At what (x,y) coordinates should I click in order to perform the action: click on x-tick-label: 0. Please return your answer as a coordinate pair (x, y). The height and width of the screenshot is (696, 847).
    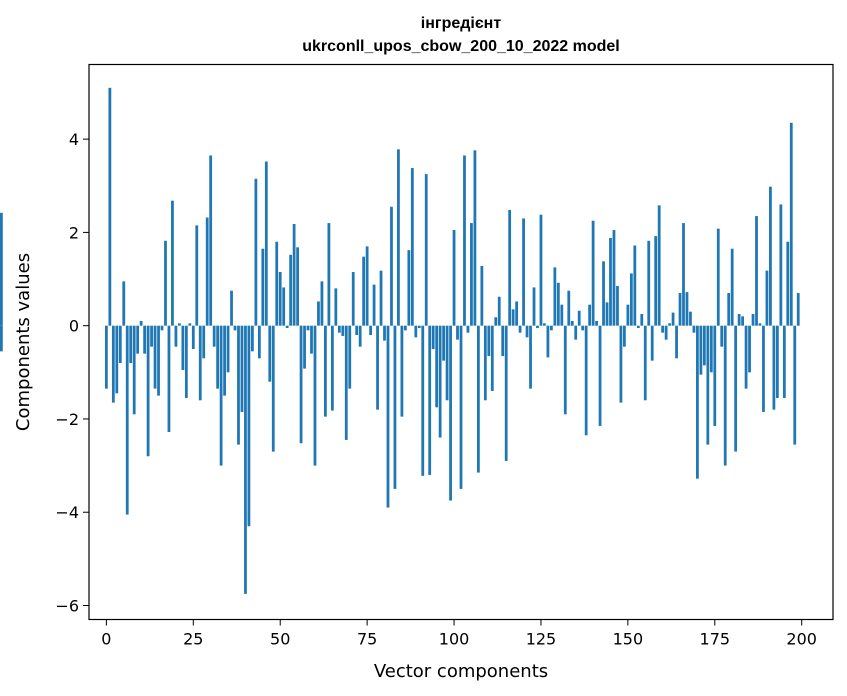
    Looking at the image, I should click on (106, 639).